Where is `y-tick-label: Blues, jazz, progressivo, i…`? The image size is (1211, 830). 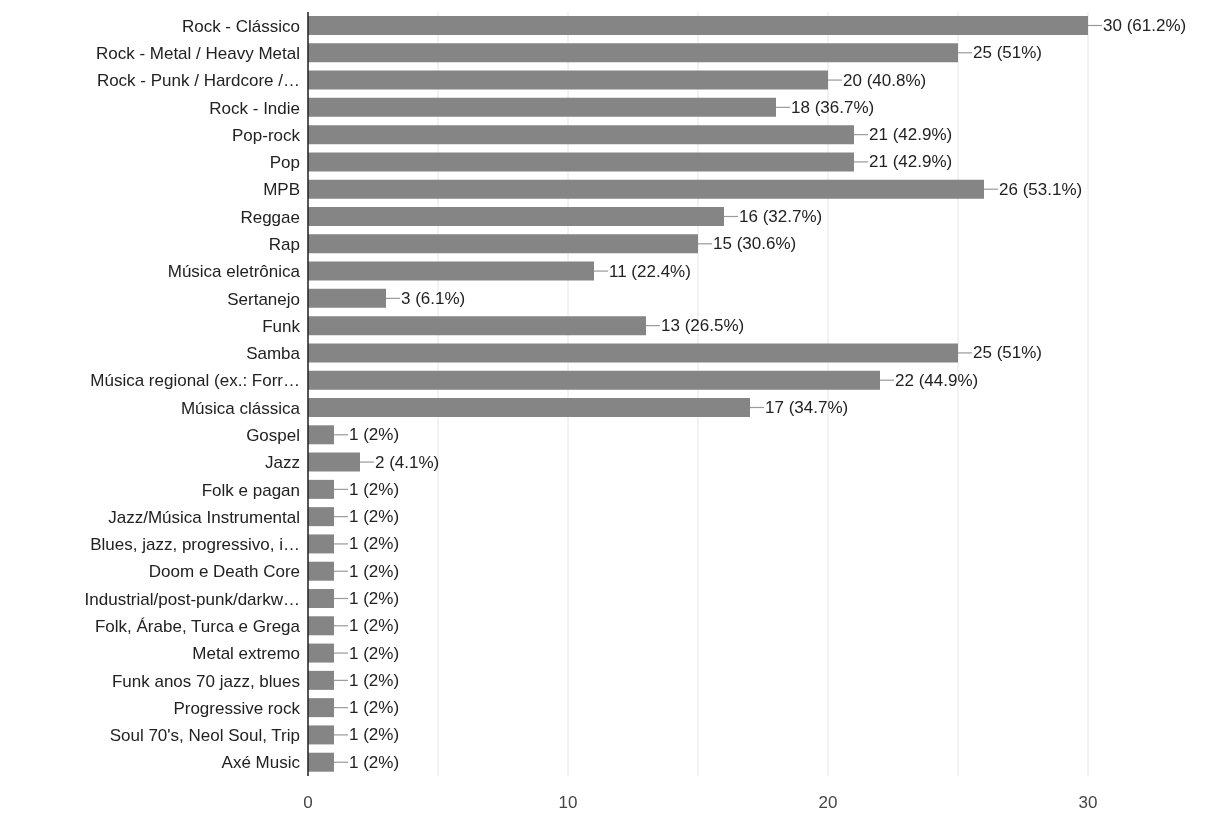
y-tick-label: Blues, jazz, progressivo, i… is located at coordinates (195, 545).